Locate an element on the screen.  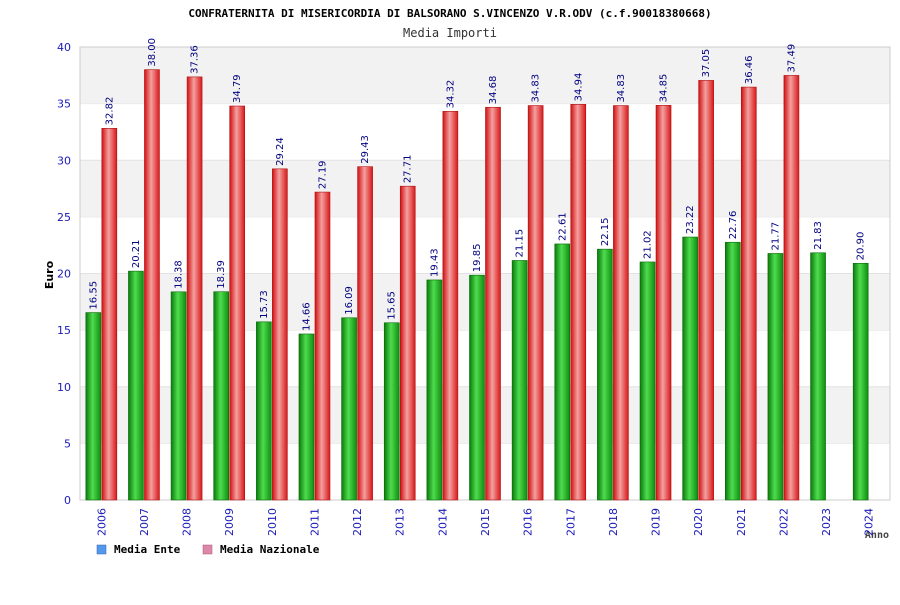
x-tick-label: 2016 is located at coordinates (528, 522).